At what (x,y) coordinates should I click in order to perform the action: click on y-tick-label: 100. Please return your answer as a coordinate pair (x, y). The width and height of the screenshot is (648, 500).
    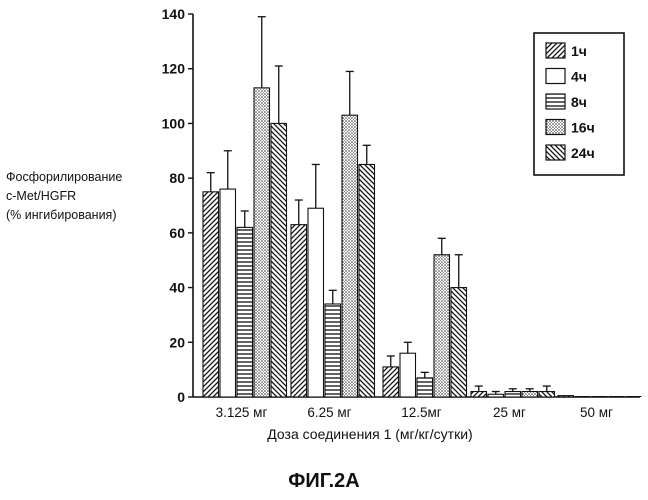
    Looking at the image, I should click on (174, 123).